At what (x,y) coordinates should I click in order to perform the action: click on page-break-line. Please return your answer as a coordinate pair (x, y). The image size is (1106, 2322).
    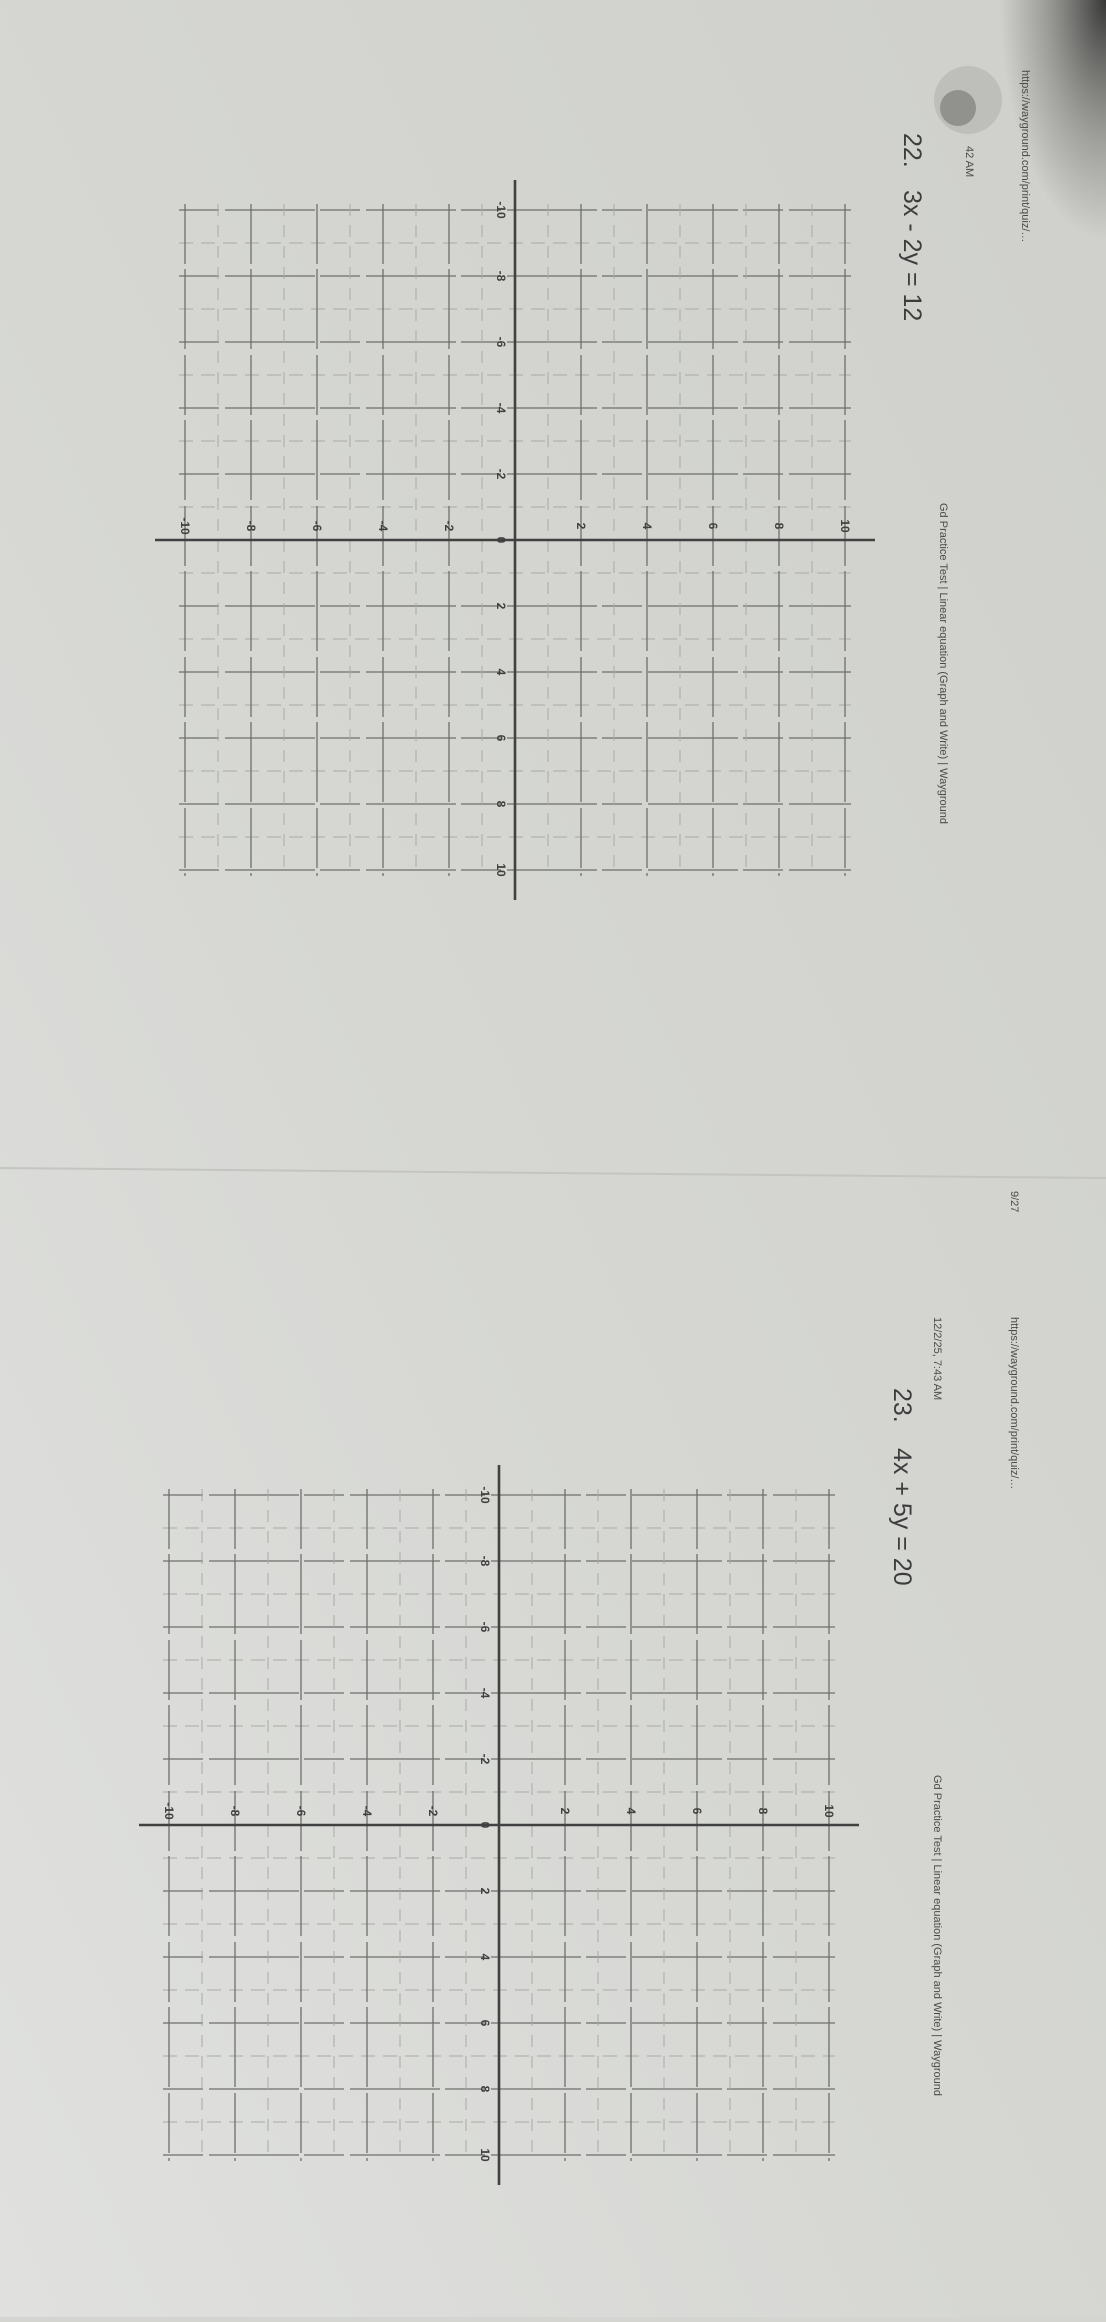
    Looking at the image, I should click on (553, 1173).